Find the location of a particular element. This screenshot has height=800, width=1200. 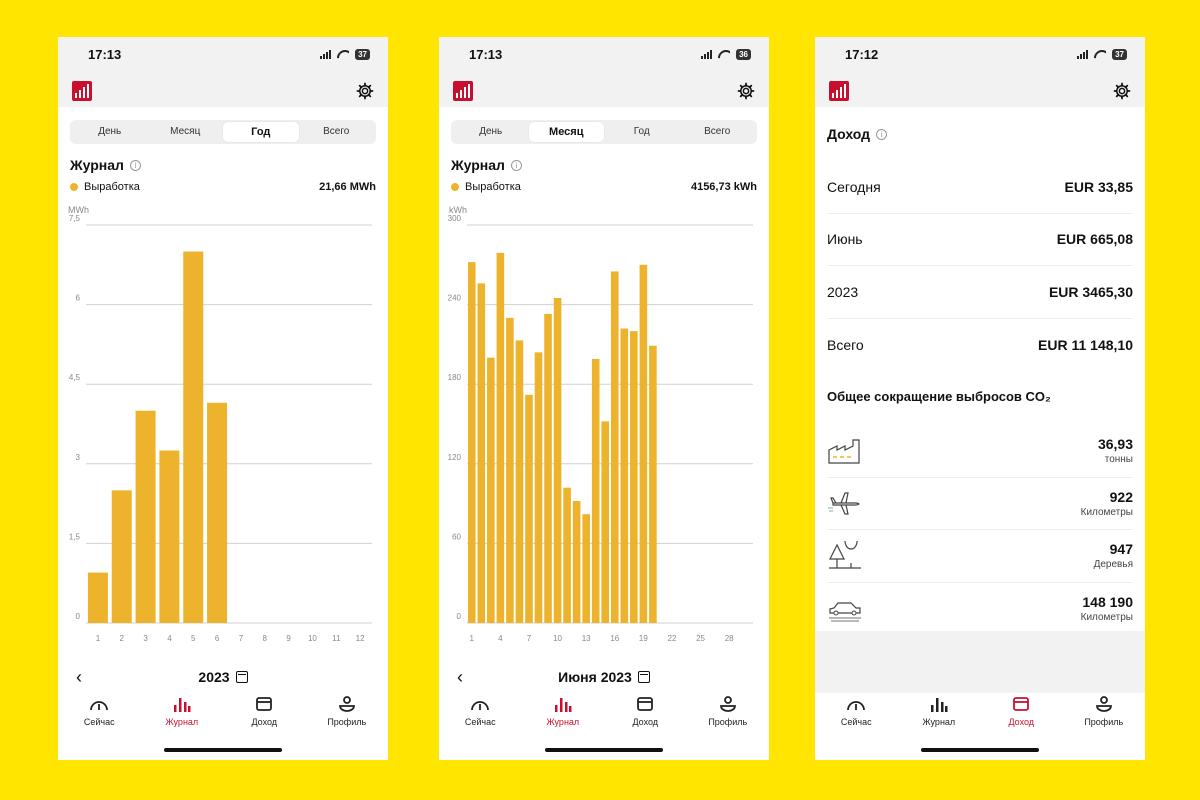

income-row-total: Всего EUR 11 148,10 is located at coordinates (980, 345).